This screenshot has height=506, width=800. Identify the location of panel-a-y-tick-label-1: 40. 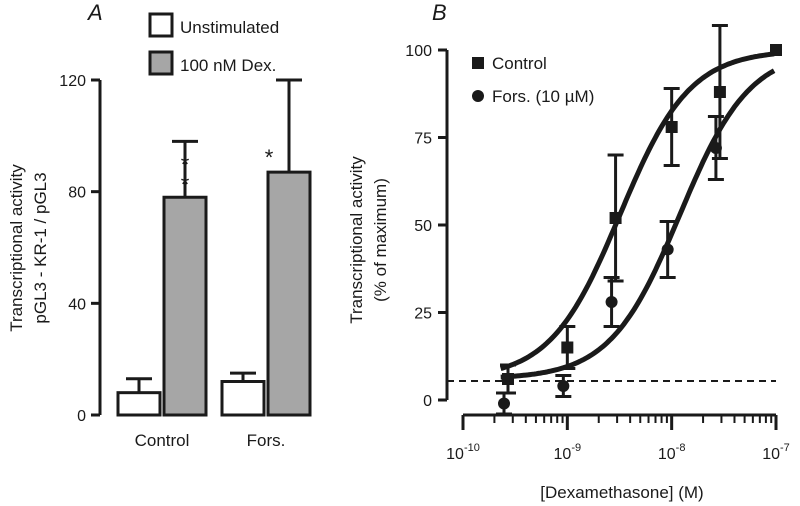
(77, 304).